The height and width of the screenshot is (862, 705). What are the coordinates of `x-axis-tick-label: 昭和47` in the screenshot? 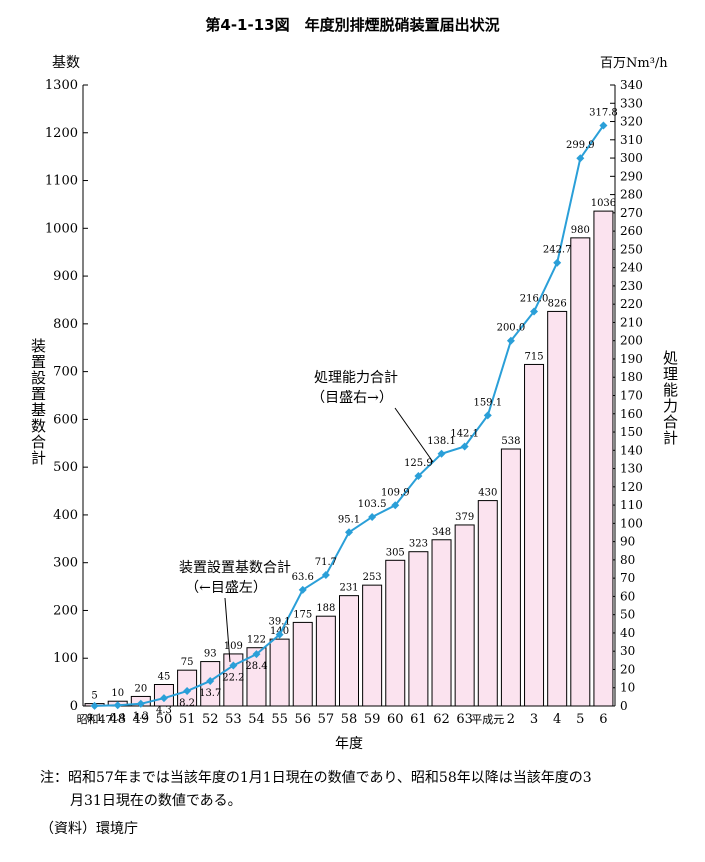 It's located at (95, 719).